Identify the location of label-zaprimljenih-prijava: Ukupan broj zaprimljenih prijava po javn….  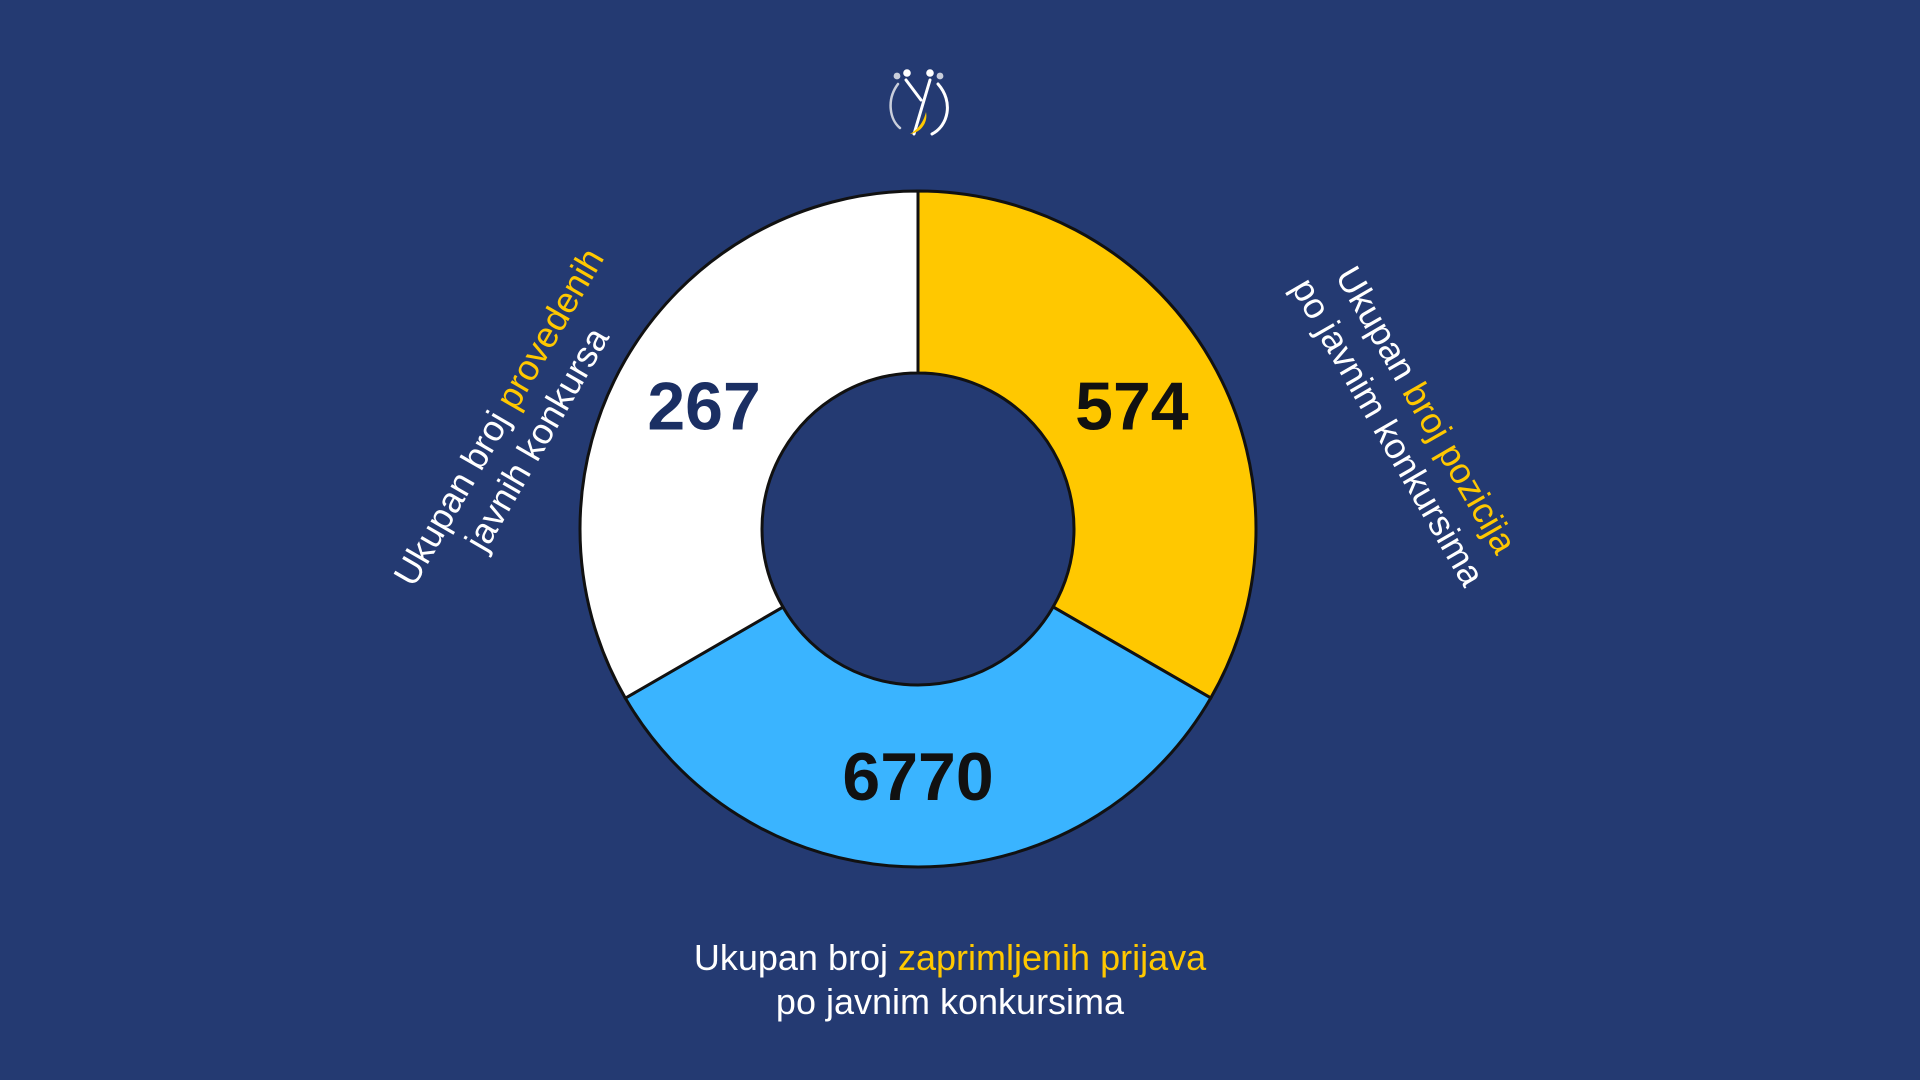
(950, 980).